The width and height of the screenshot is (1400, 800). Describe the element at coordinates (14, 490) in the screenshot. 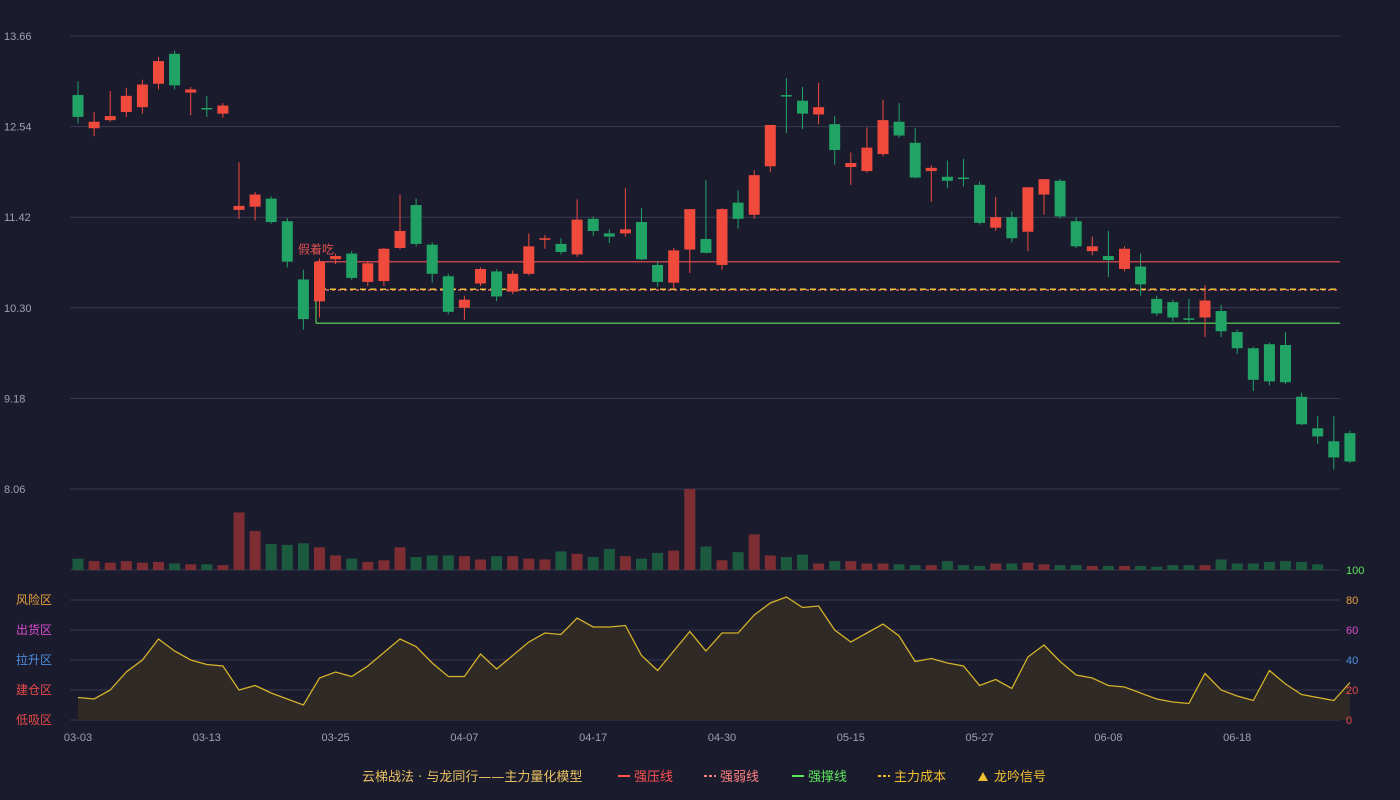

I see `price-tick-label: 8.06` at that location.